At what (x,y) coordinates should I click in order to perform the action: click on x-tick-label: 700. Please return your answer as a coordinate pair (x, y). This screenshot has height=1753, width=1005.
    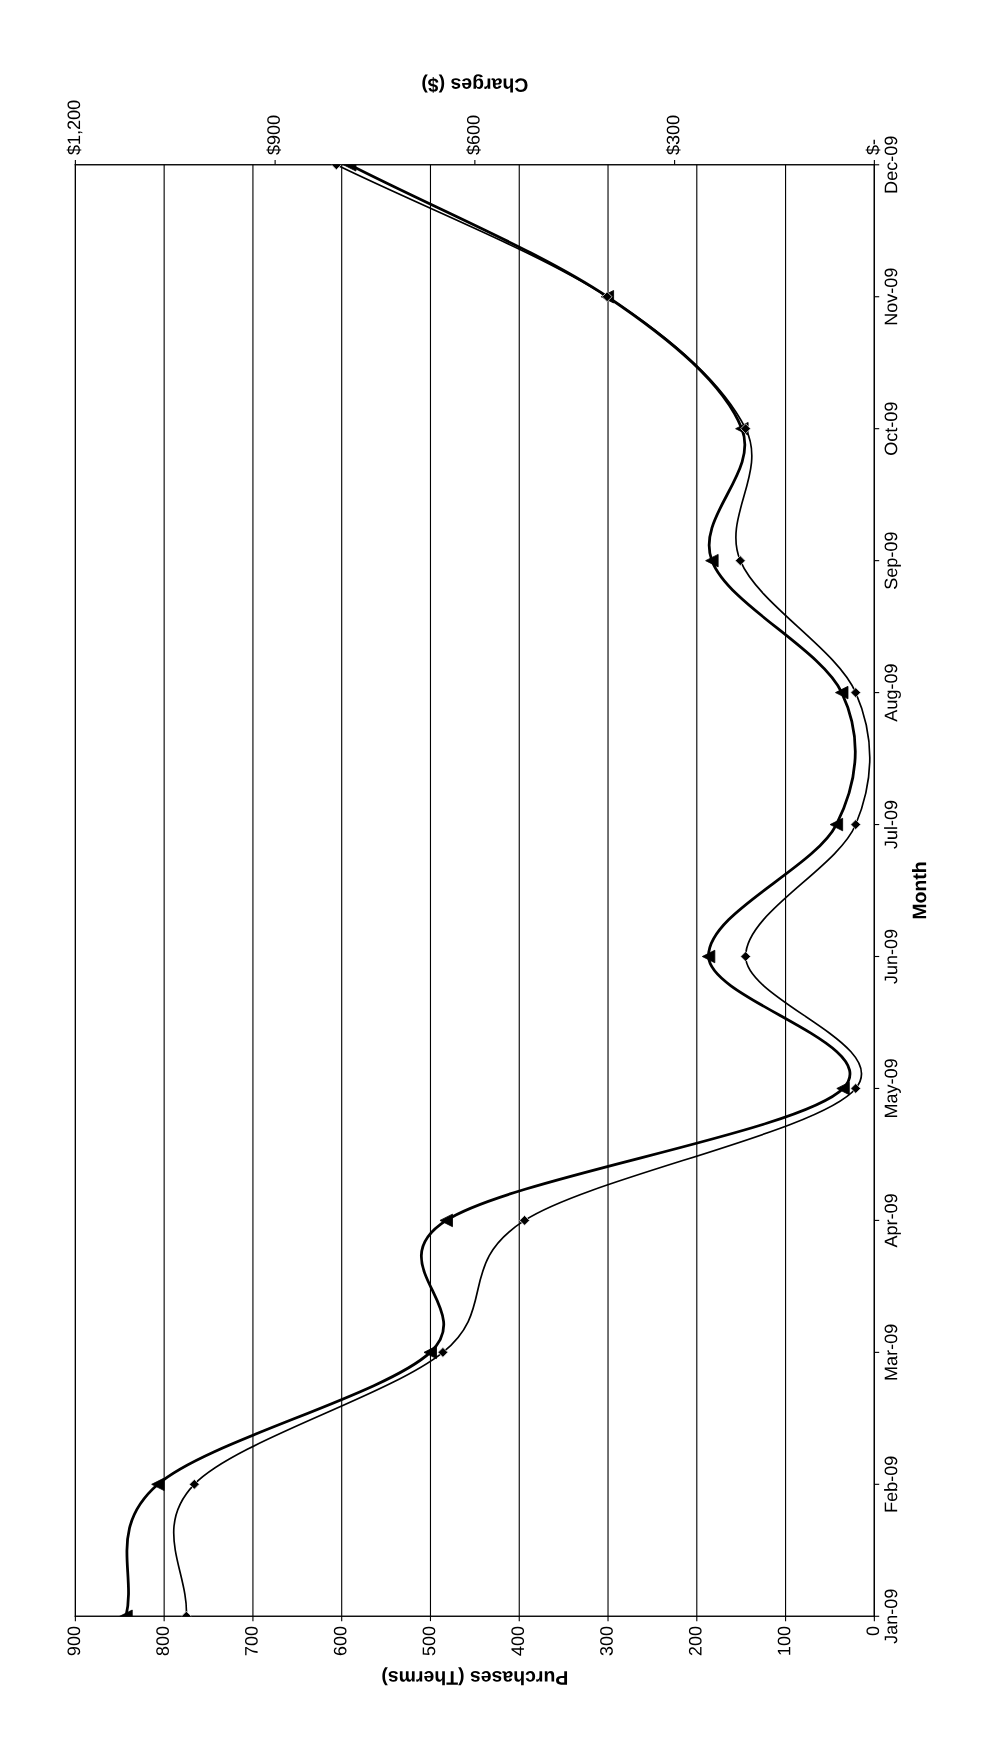
    Looking at the image, I should click on (251, 1641).